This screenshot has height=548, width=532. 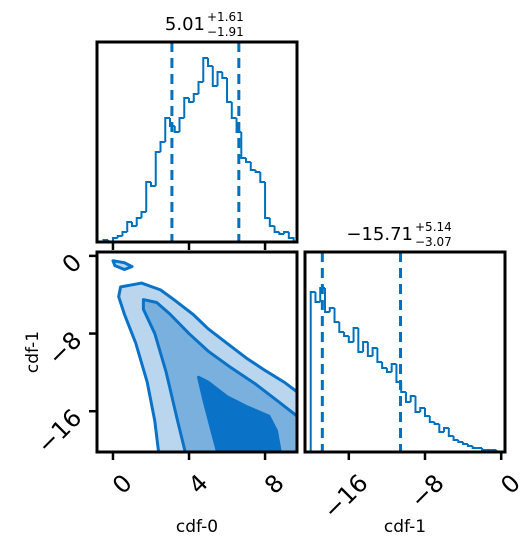 What do you see at coordinates (274, 484) in the screenshot?
I see `x-tick-label: 8` at bounding box center [274, 484].